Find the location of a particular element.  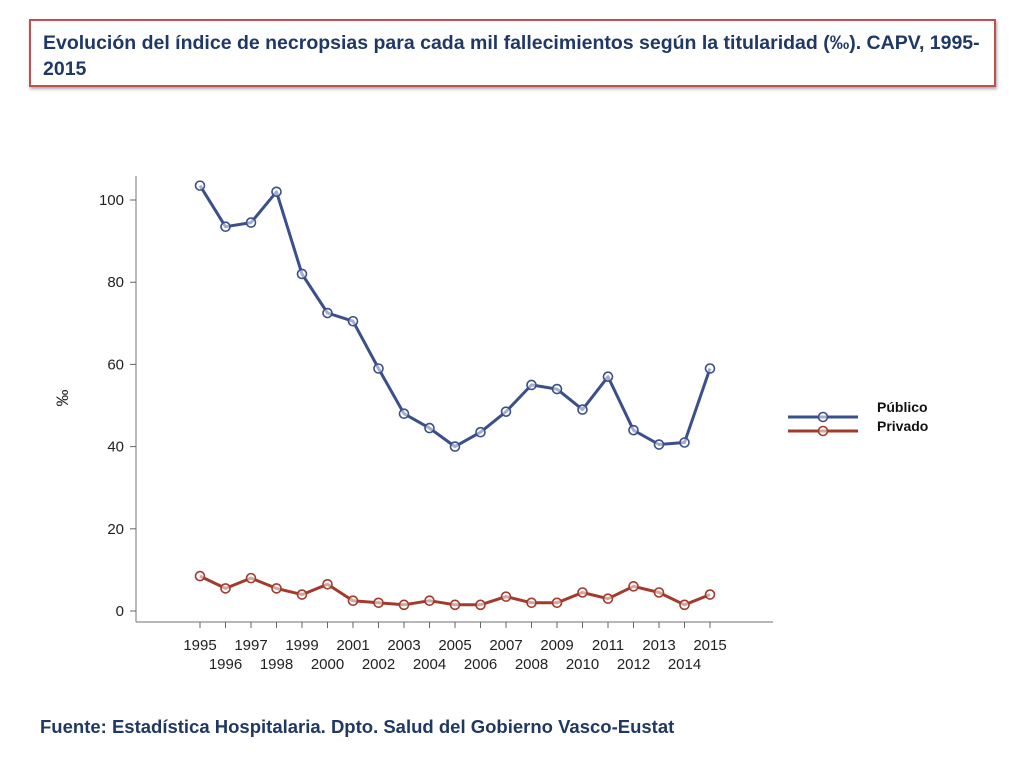

x-tick-label: 2014 is located at coordinates (684, 664).